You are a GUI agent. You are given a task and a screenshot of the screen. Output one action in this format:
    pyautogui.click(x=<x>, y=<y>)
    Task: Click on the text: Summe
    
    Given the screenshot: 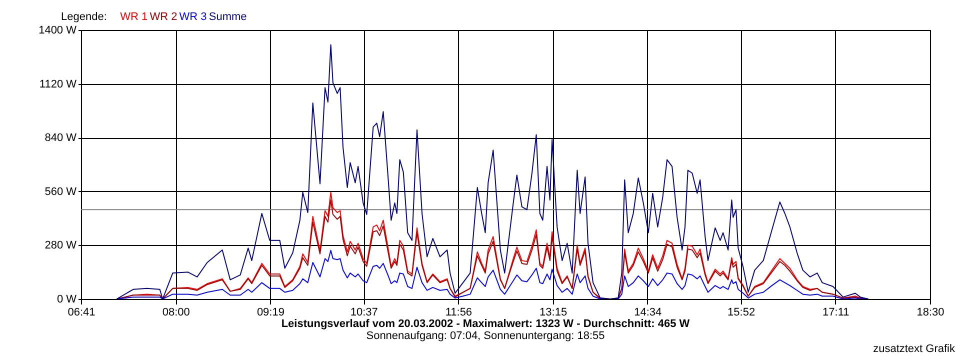 What is the action you would take?
    pyautogui.click(x=227, y=17)
    